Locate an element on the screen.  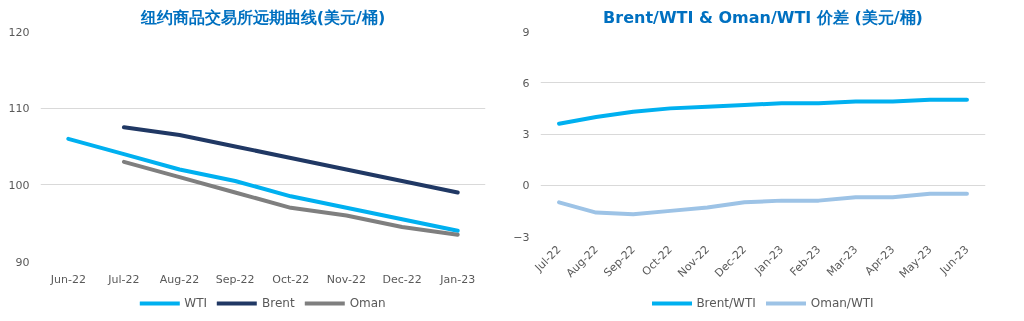
y-tick-label: 120 is located at coordinates (19, 32).